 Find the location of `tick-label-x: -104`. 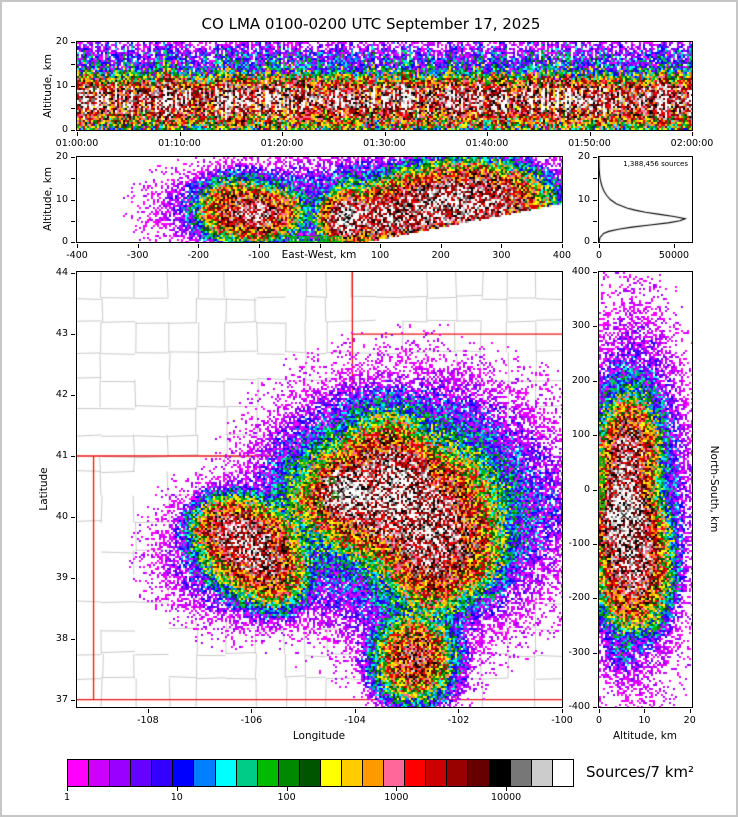

tick-label-x: -104 is located at coordinates (355, 720).